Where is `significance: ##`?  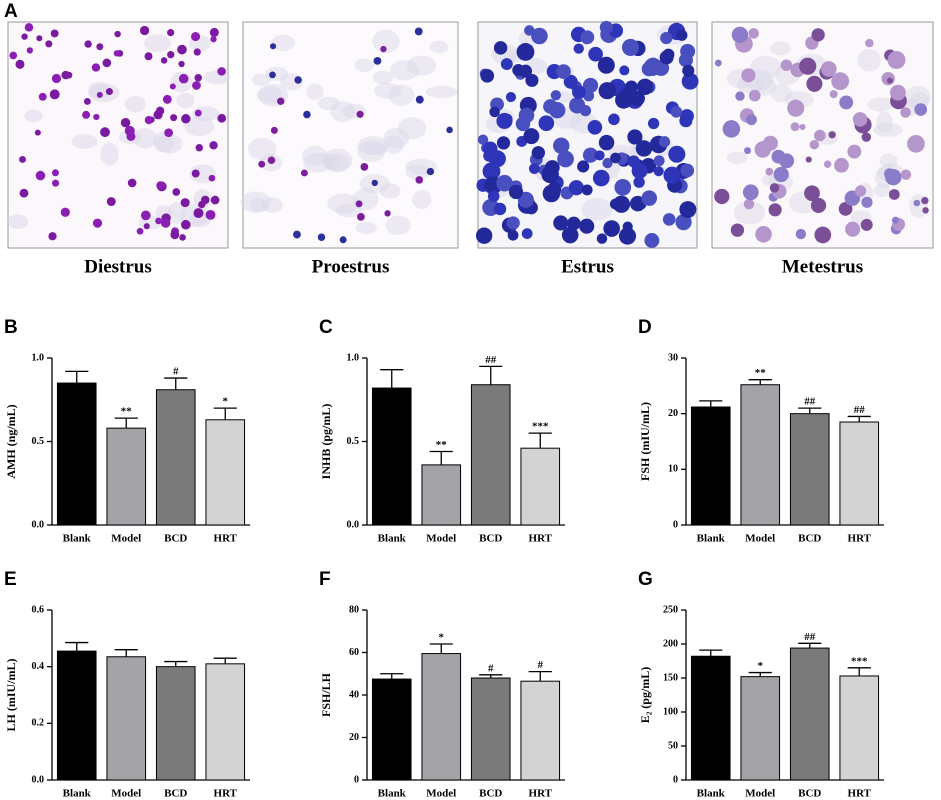
significance: ## is located at coordinates (860, 410).